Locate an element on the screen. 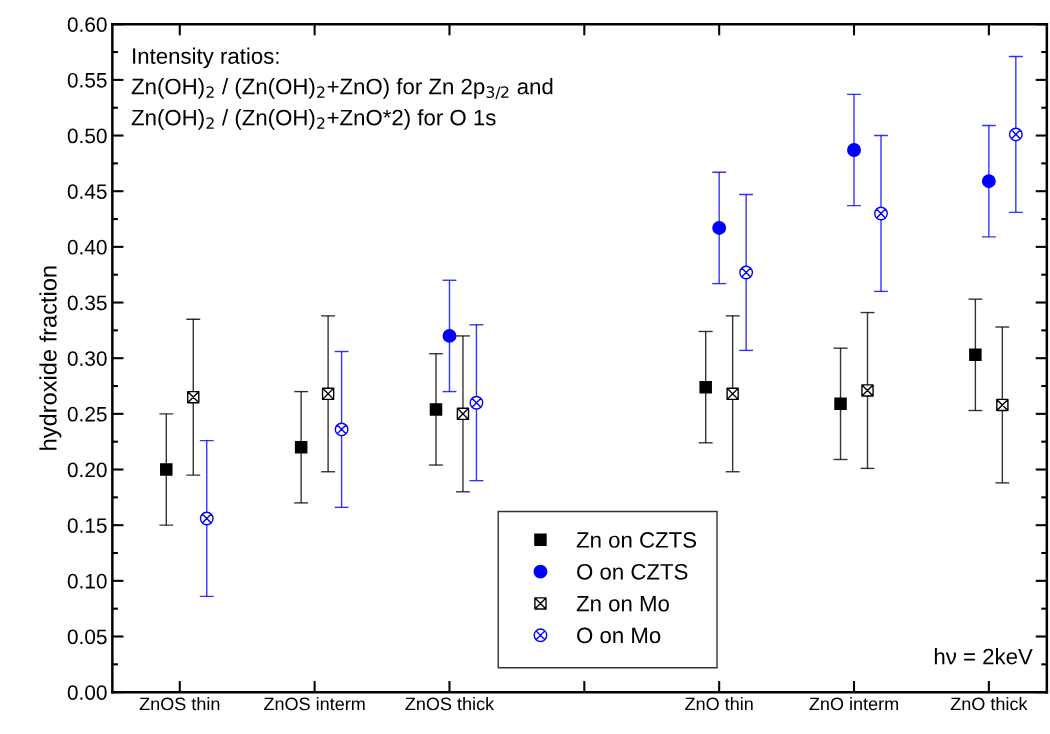 The width and height of the screenshot is (1050, 734). y-tick-label: 0.25 is located at coordinates (87, 414).